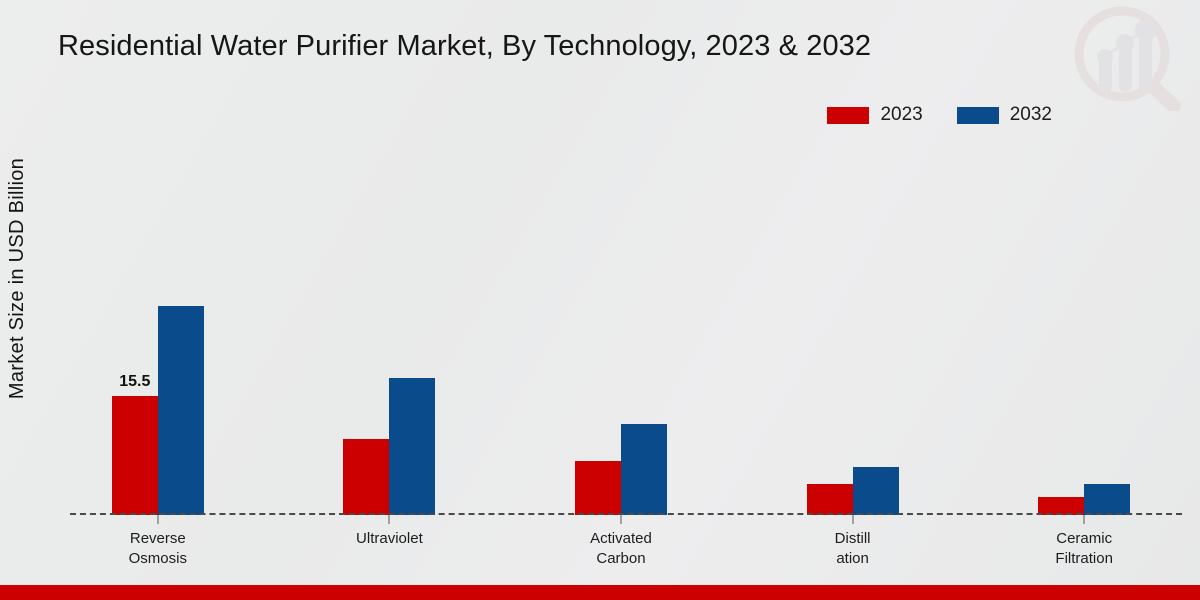  I want to click on category-label-ceramic-filtration: Ceramic Filtration, so click(1084, 549).